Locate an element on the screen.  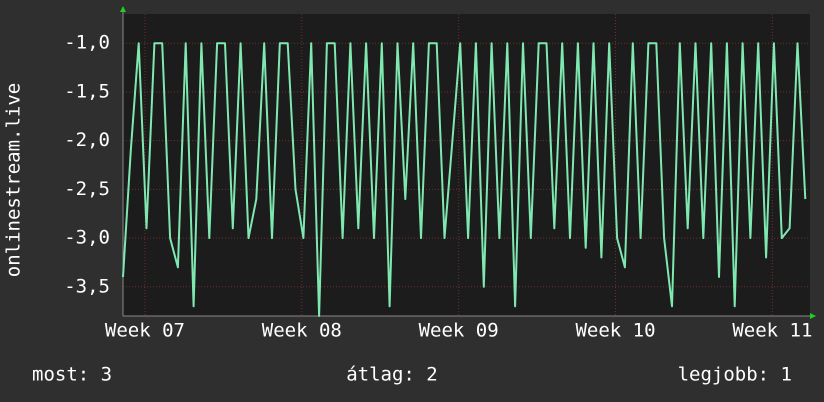
y-tick-label: -1,5 is located at coordinates (87, 91).